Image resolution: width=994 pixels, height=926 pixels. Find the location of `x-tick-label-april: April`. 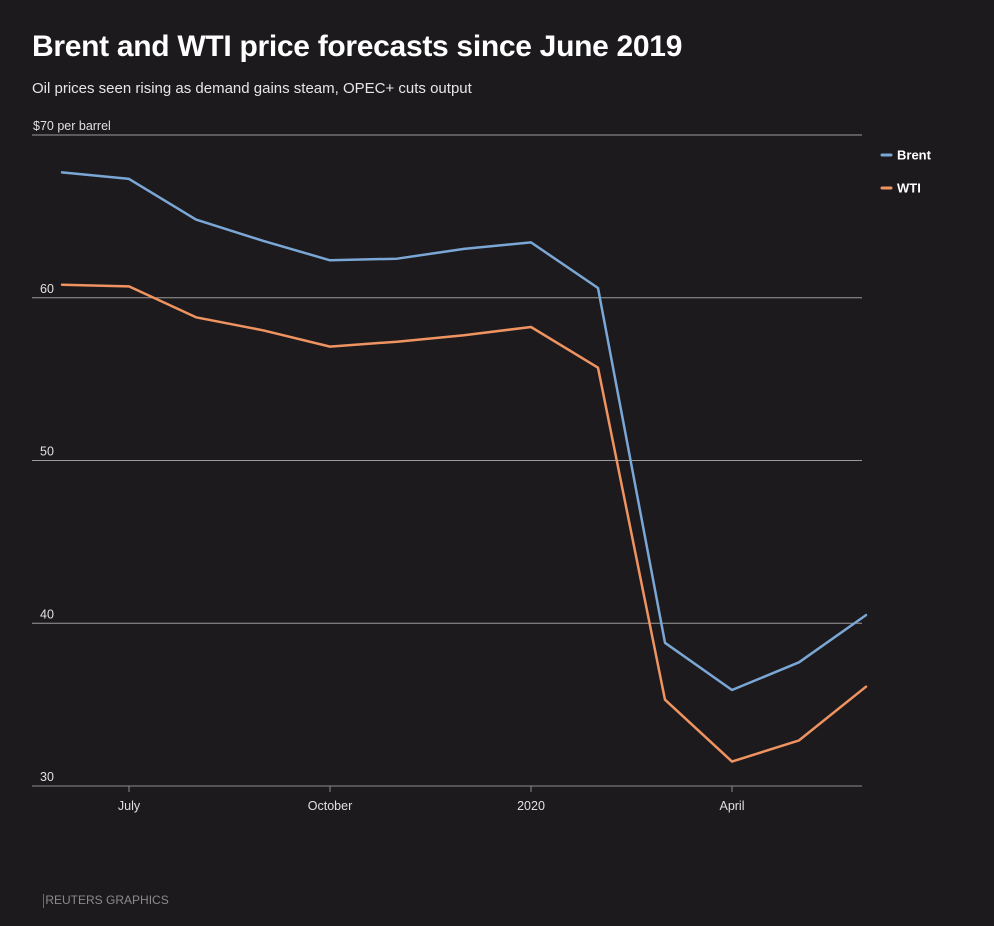

x-tick-label-april: April is located at coordinates (731, 806).